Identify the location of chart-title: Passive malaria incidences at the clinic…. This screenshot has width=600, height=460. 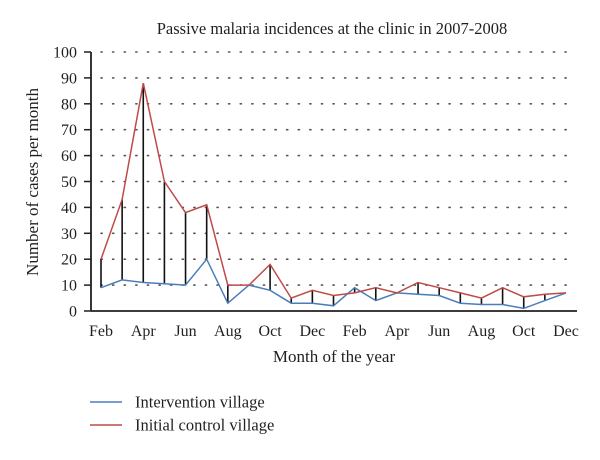
(332, 28).